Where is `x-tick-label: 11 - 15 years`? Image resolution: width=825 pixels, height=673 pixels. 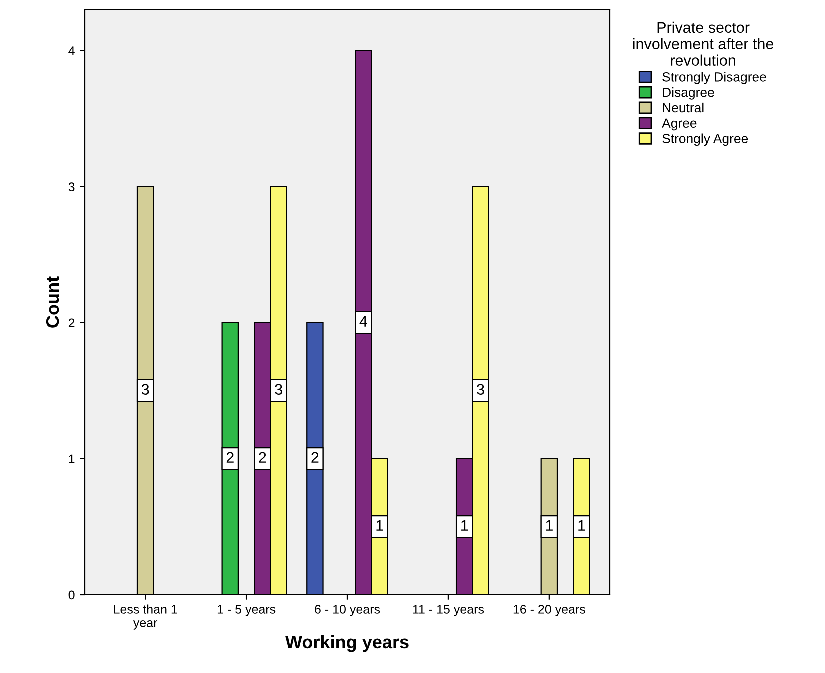 x-tick-label: 11 - 15 years is located at coordinates (448, 610).